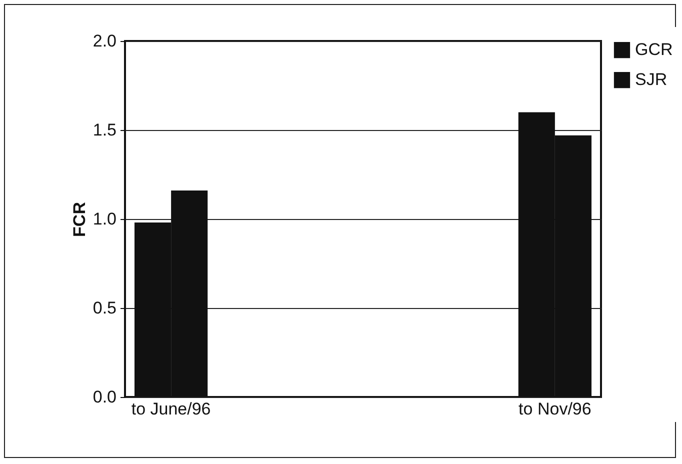 The image size is (682, 464). I want to click on legend-label: SJR, so click(651, 79).